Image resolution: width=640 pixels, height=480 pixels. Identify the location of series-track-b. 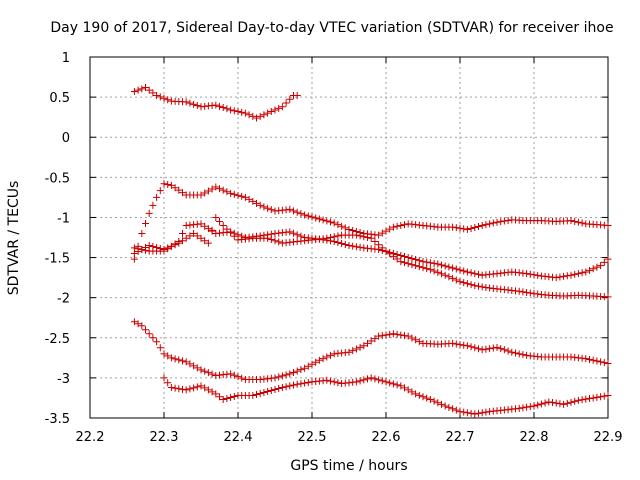
(371, 251).